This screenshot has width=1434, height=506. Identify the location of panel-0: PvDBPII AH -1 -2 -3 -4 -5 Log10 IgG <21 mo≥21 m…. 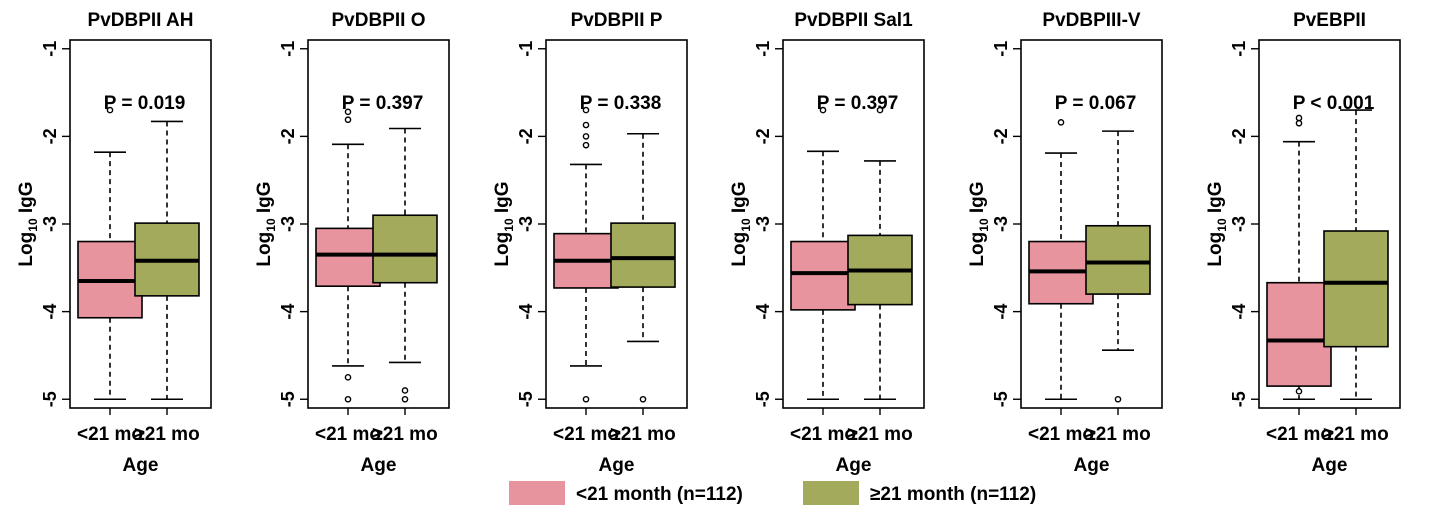
(114, 243).